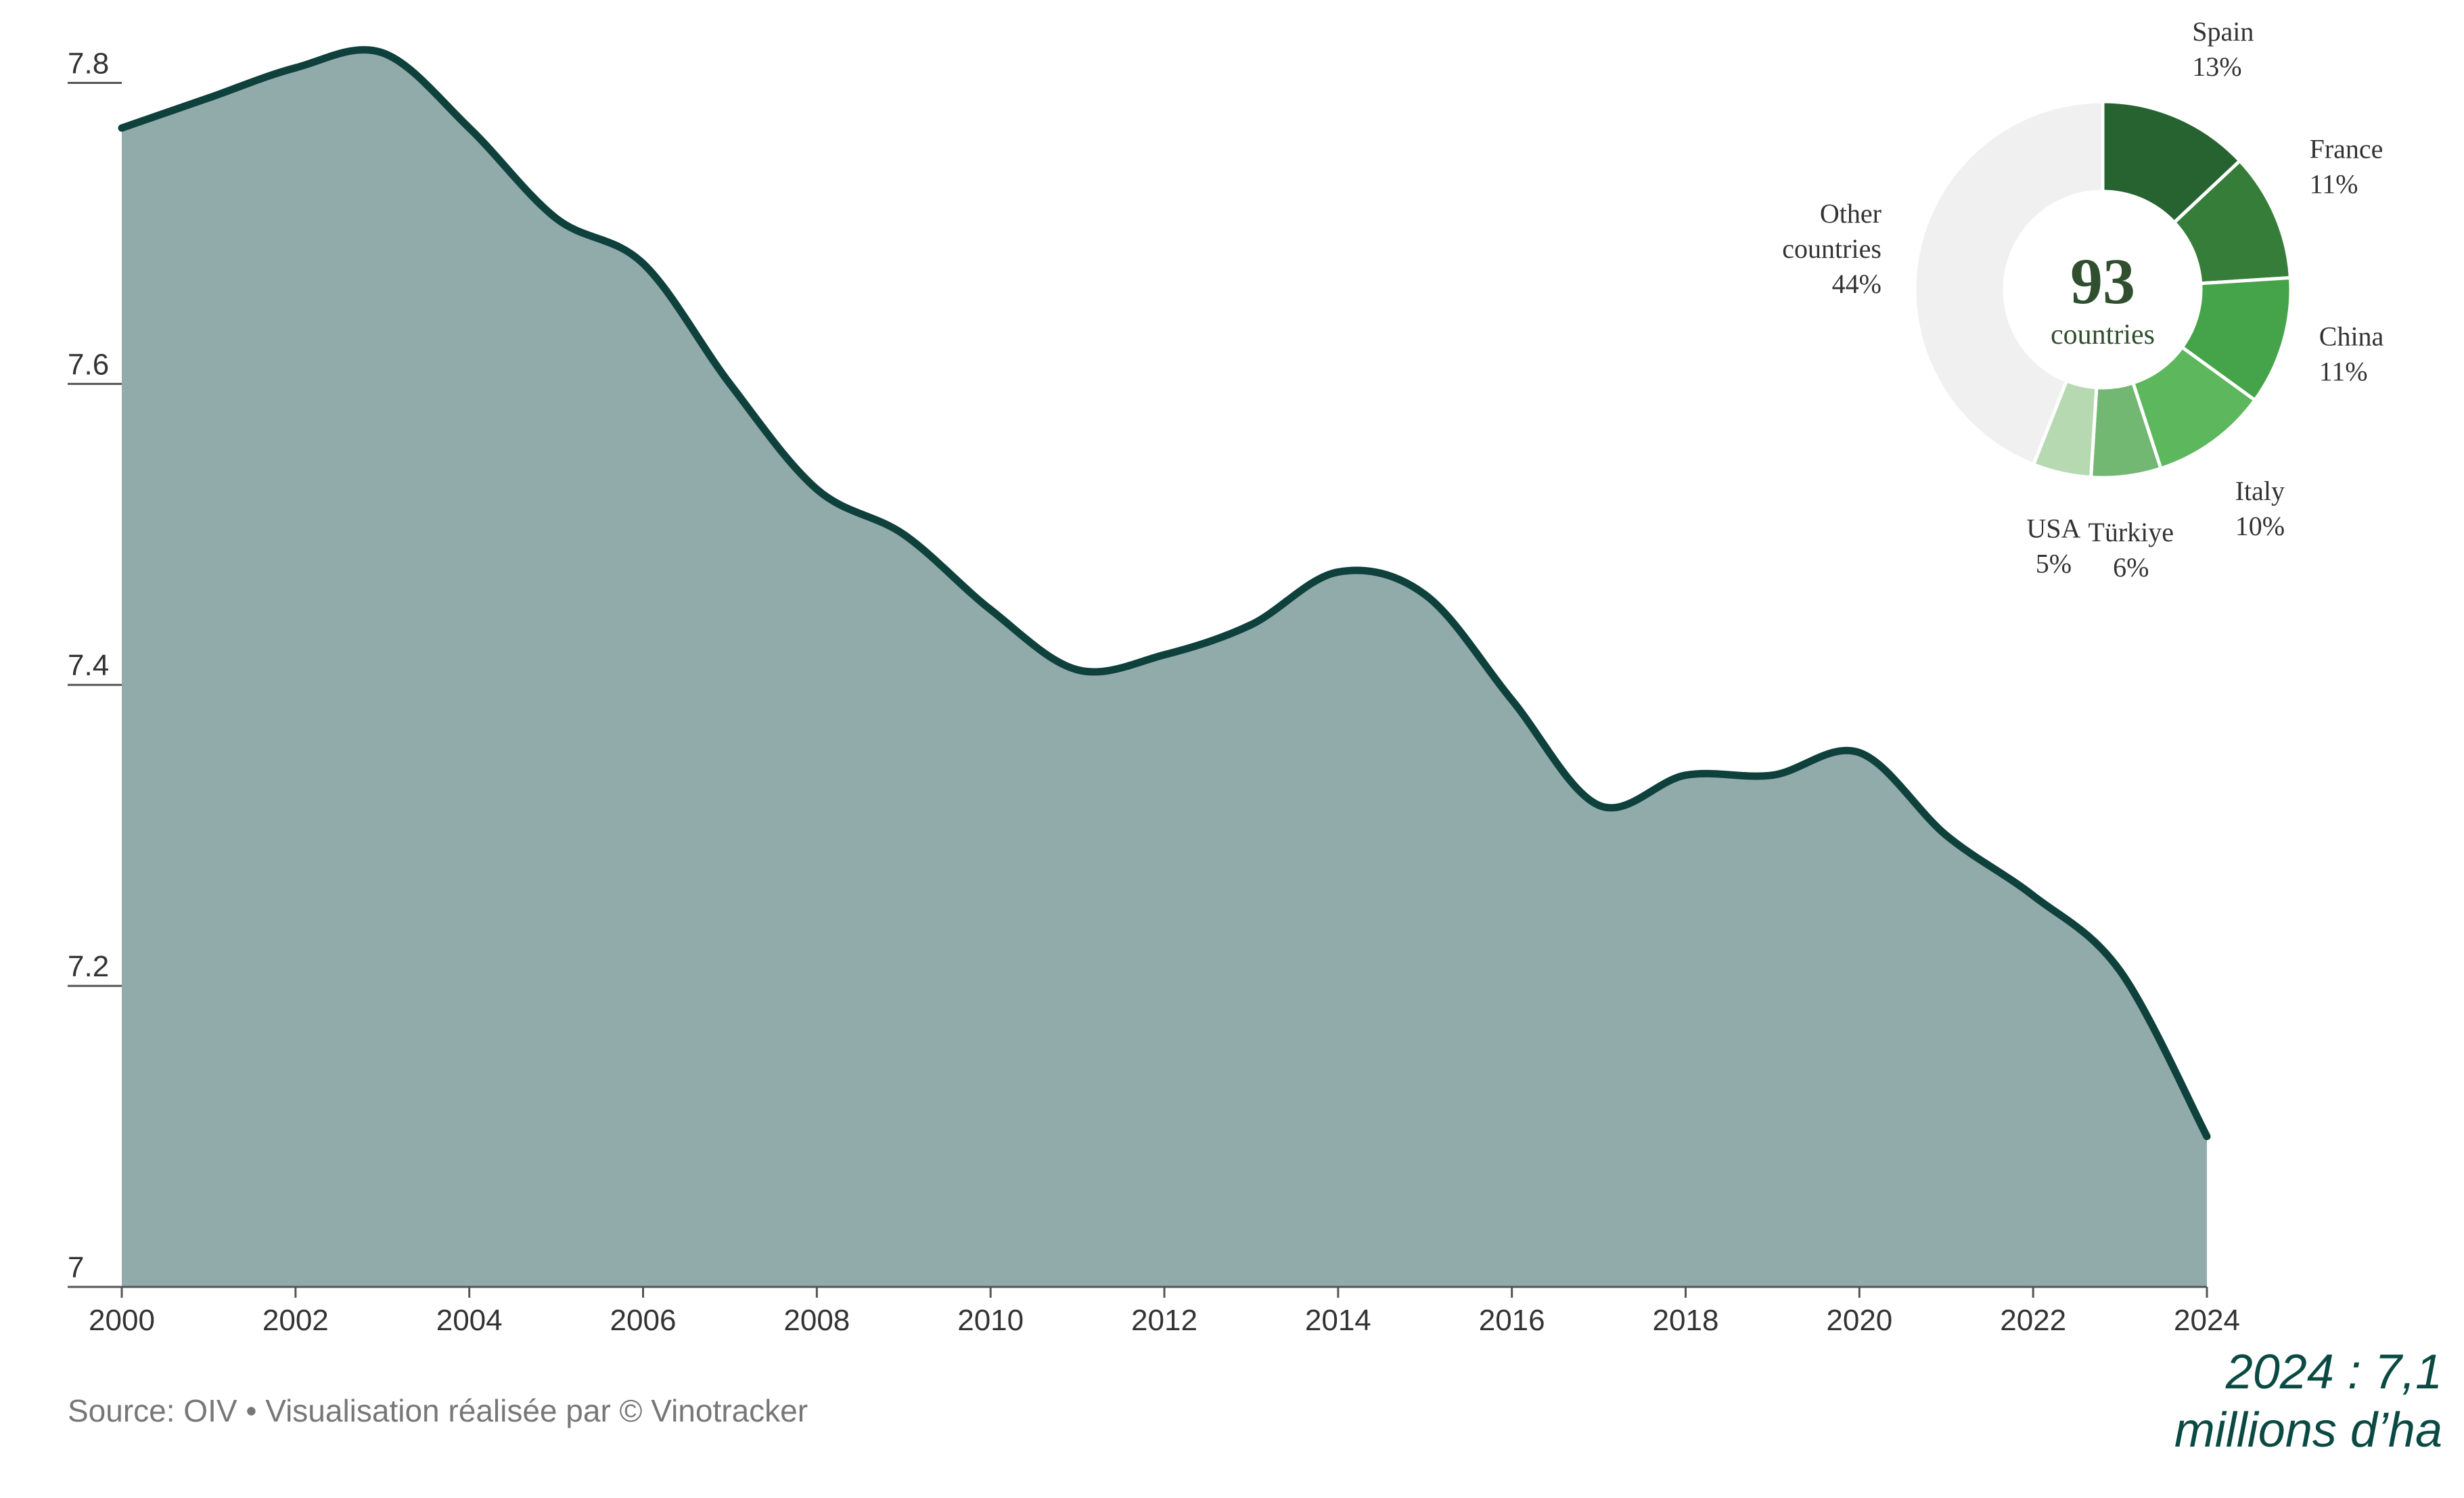 The height and width of the screenshot is (1498, 2464). Describe the element at coordinates (2207, 1320) in the screenshot. I see `x-tick-label: 2024` at that location.